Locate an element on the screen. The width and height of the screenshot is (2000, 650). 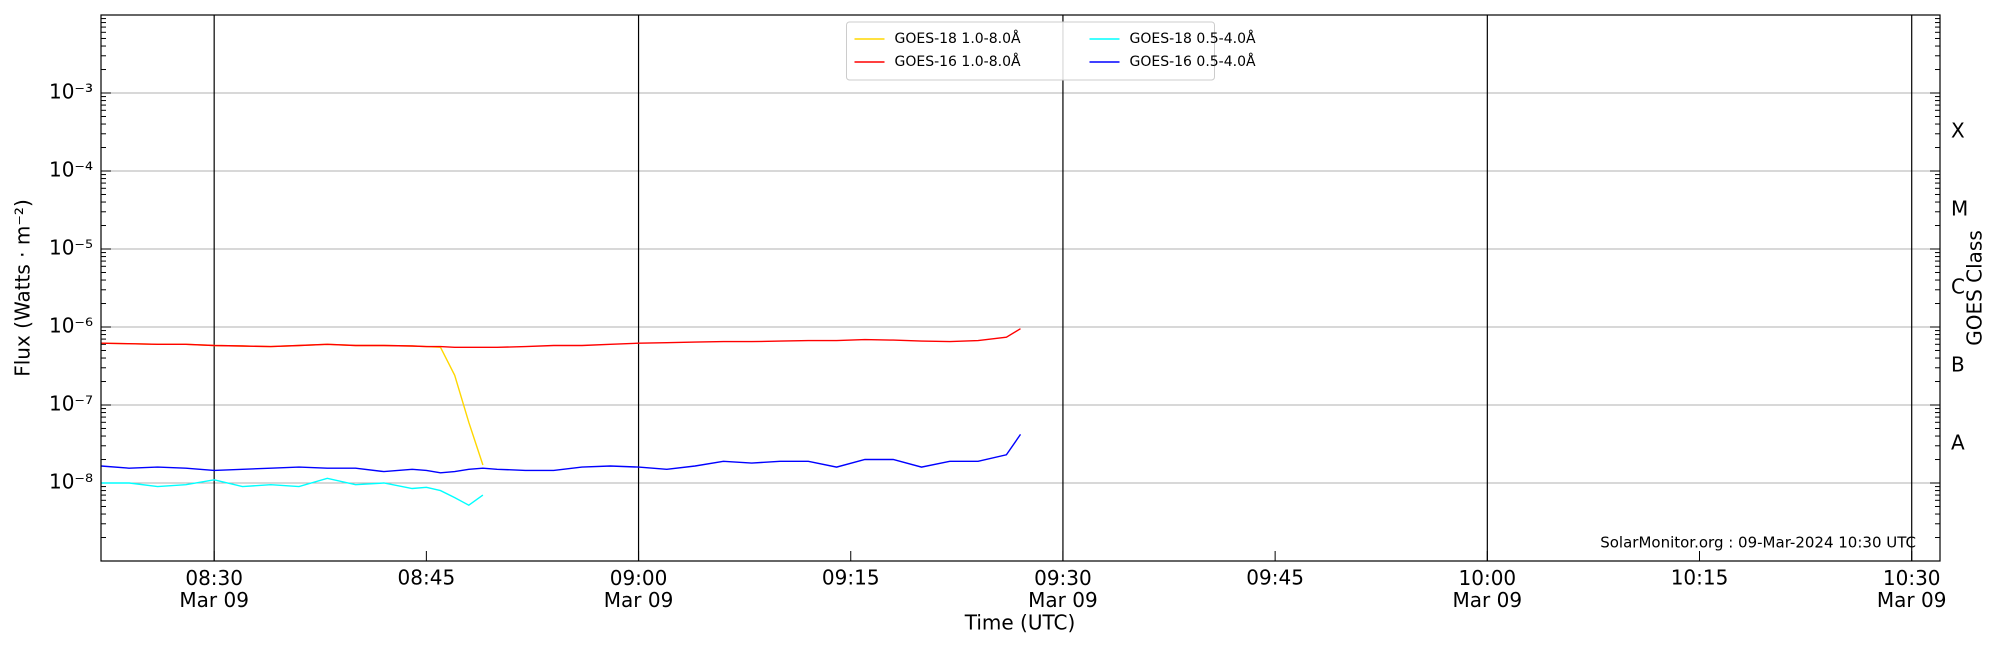
x-tick-label: 10:00 Mar 09 is located at coordinates (1488, 589).